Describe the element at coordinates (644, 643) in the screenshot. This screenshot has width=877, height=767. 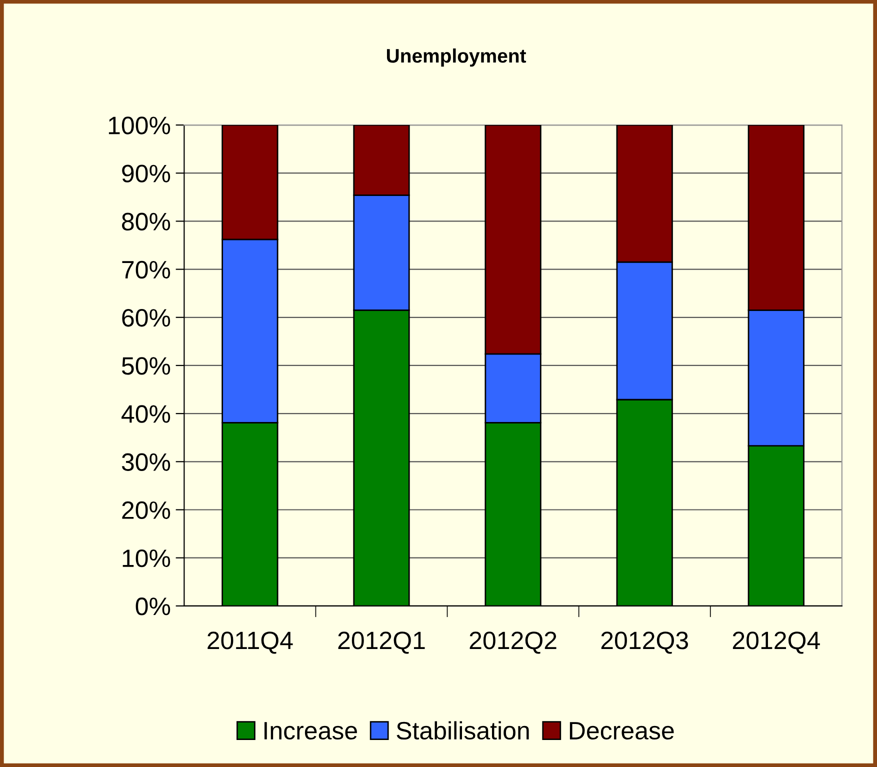
I see `x-tick-label: 2012Q3` at that location.